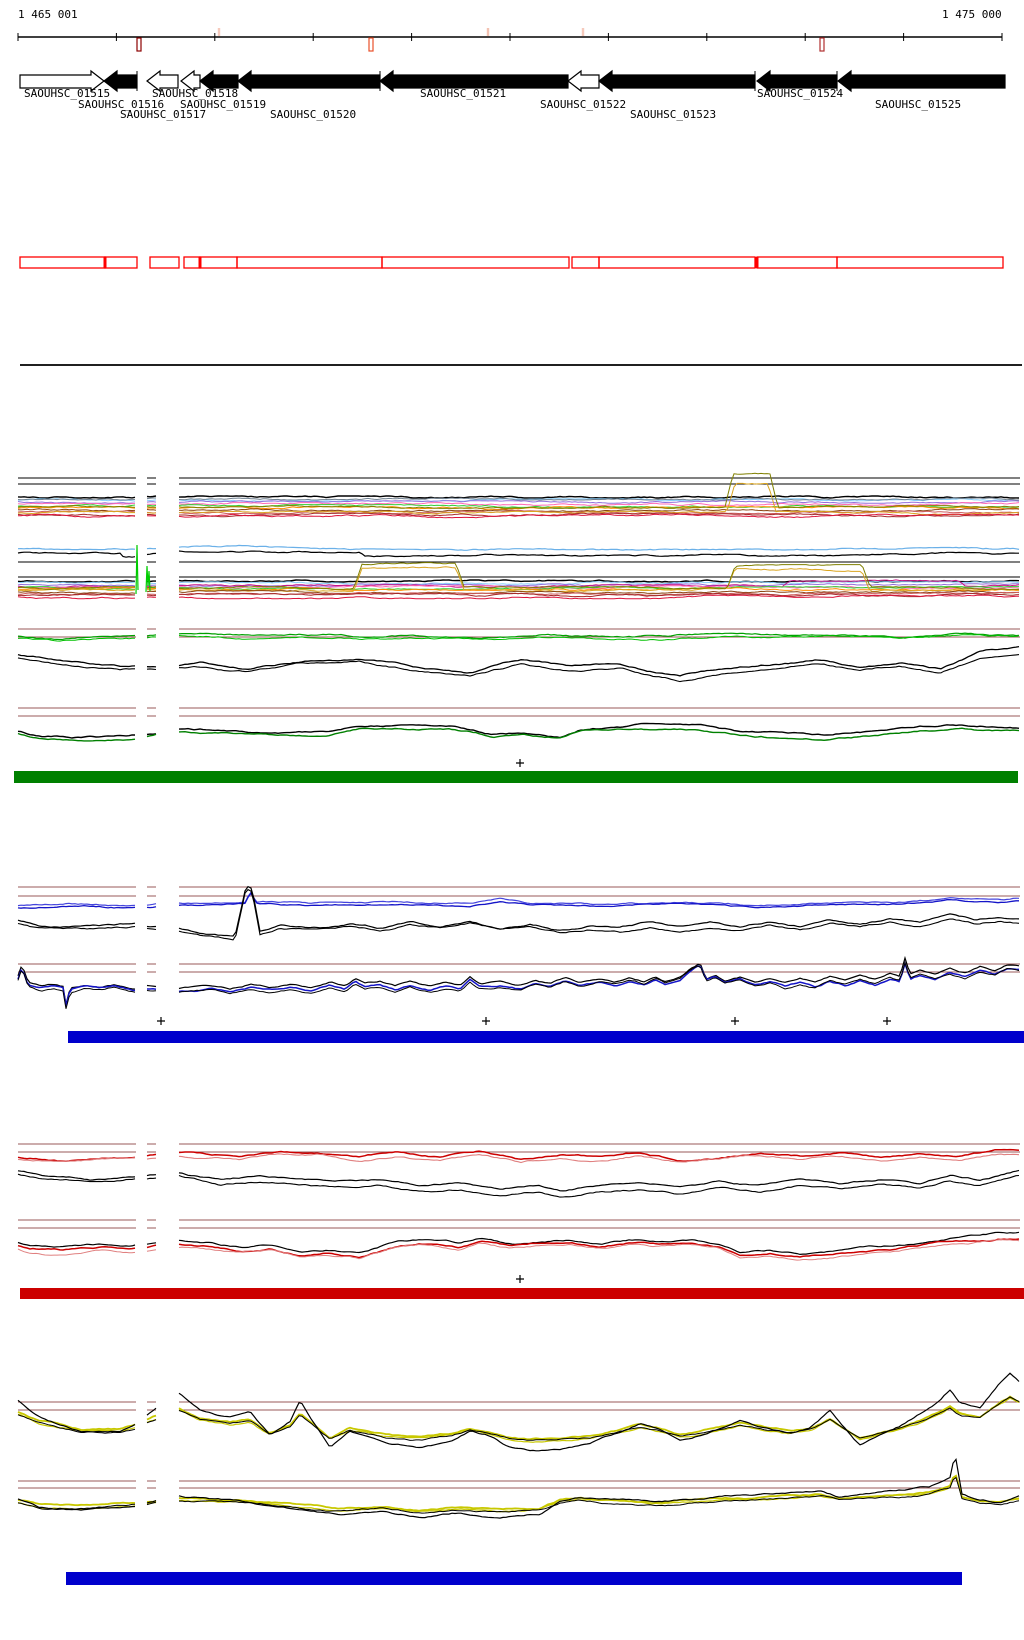 The width and height of the screenshot is (1024, 1640). Describe the element at coordinates (195, 93) in the screenshot. I see `gene-label: SAOUHSC_01518` at that location.